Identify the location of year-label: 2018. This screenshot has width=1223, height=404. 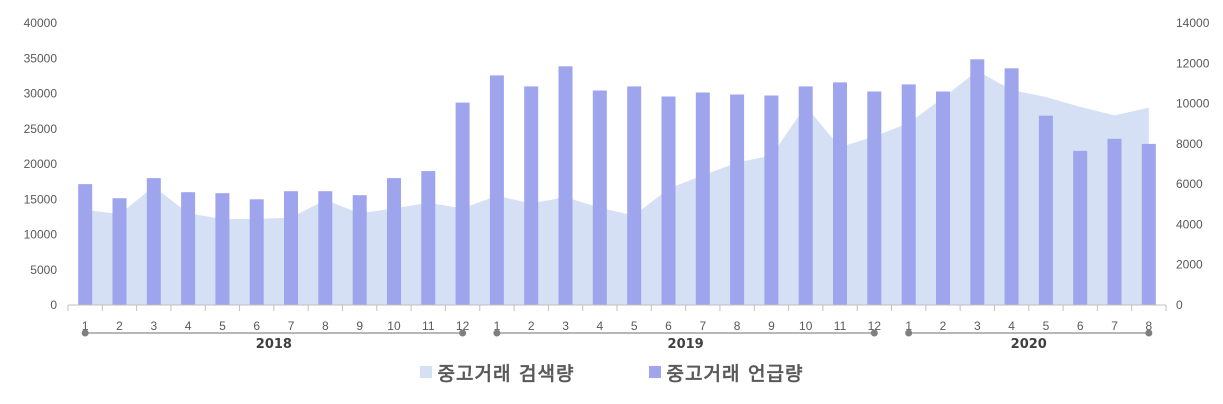
(274, 344).